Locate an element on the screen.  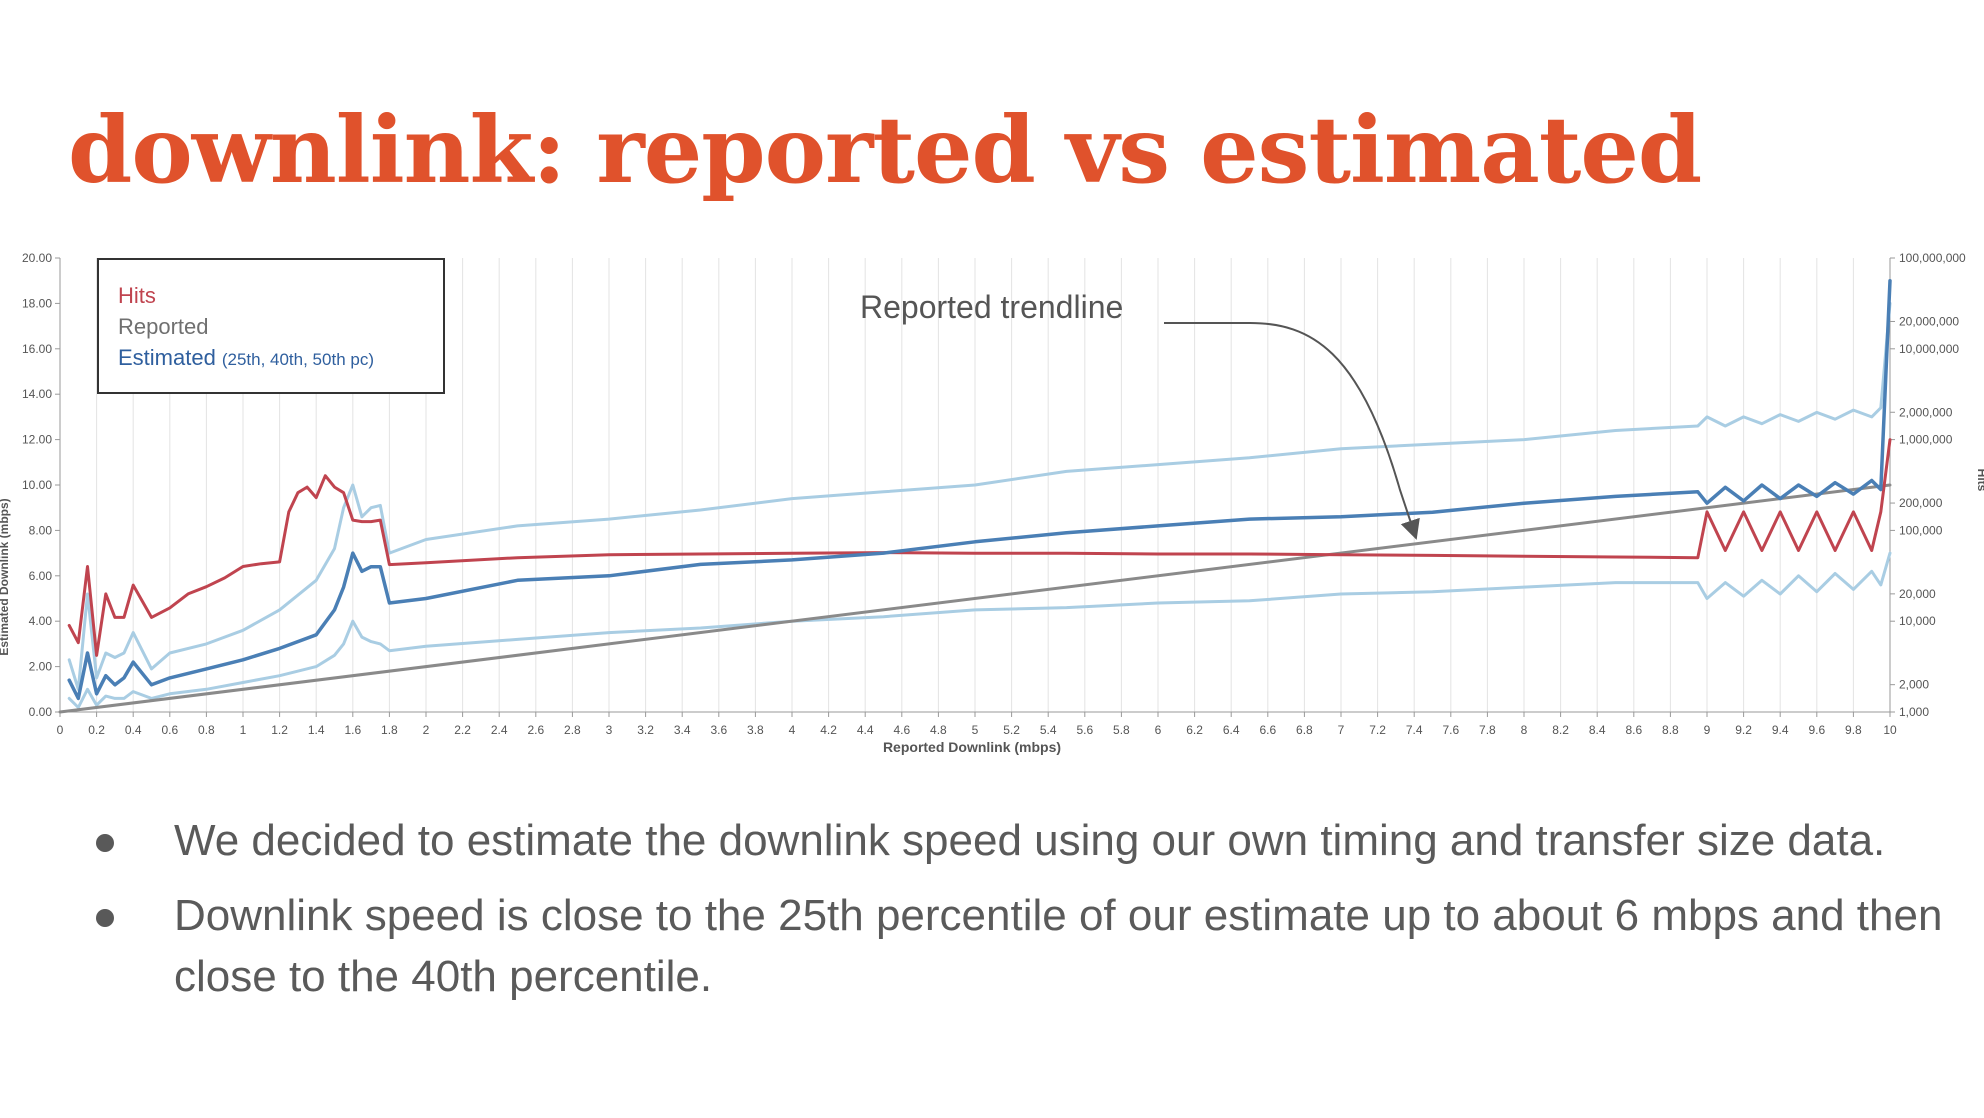
x-axis-label: Reported Downlink (mbps) is located at coordinates (972, 747).